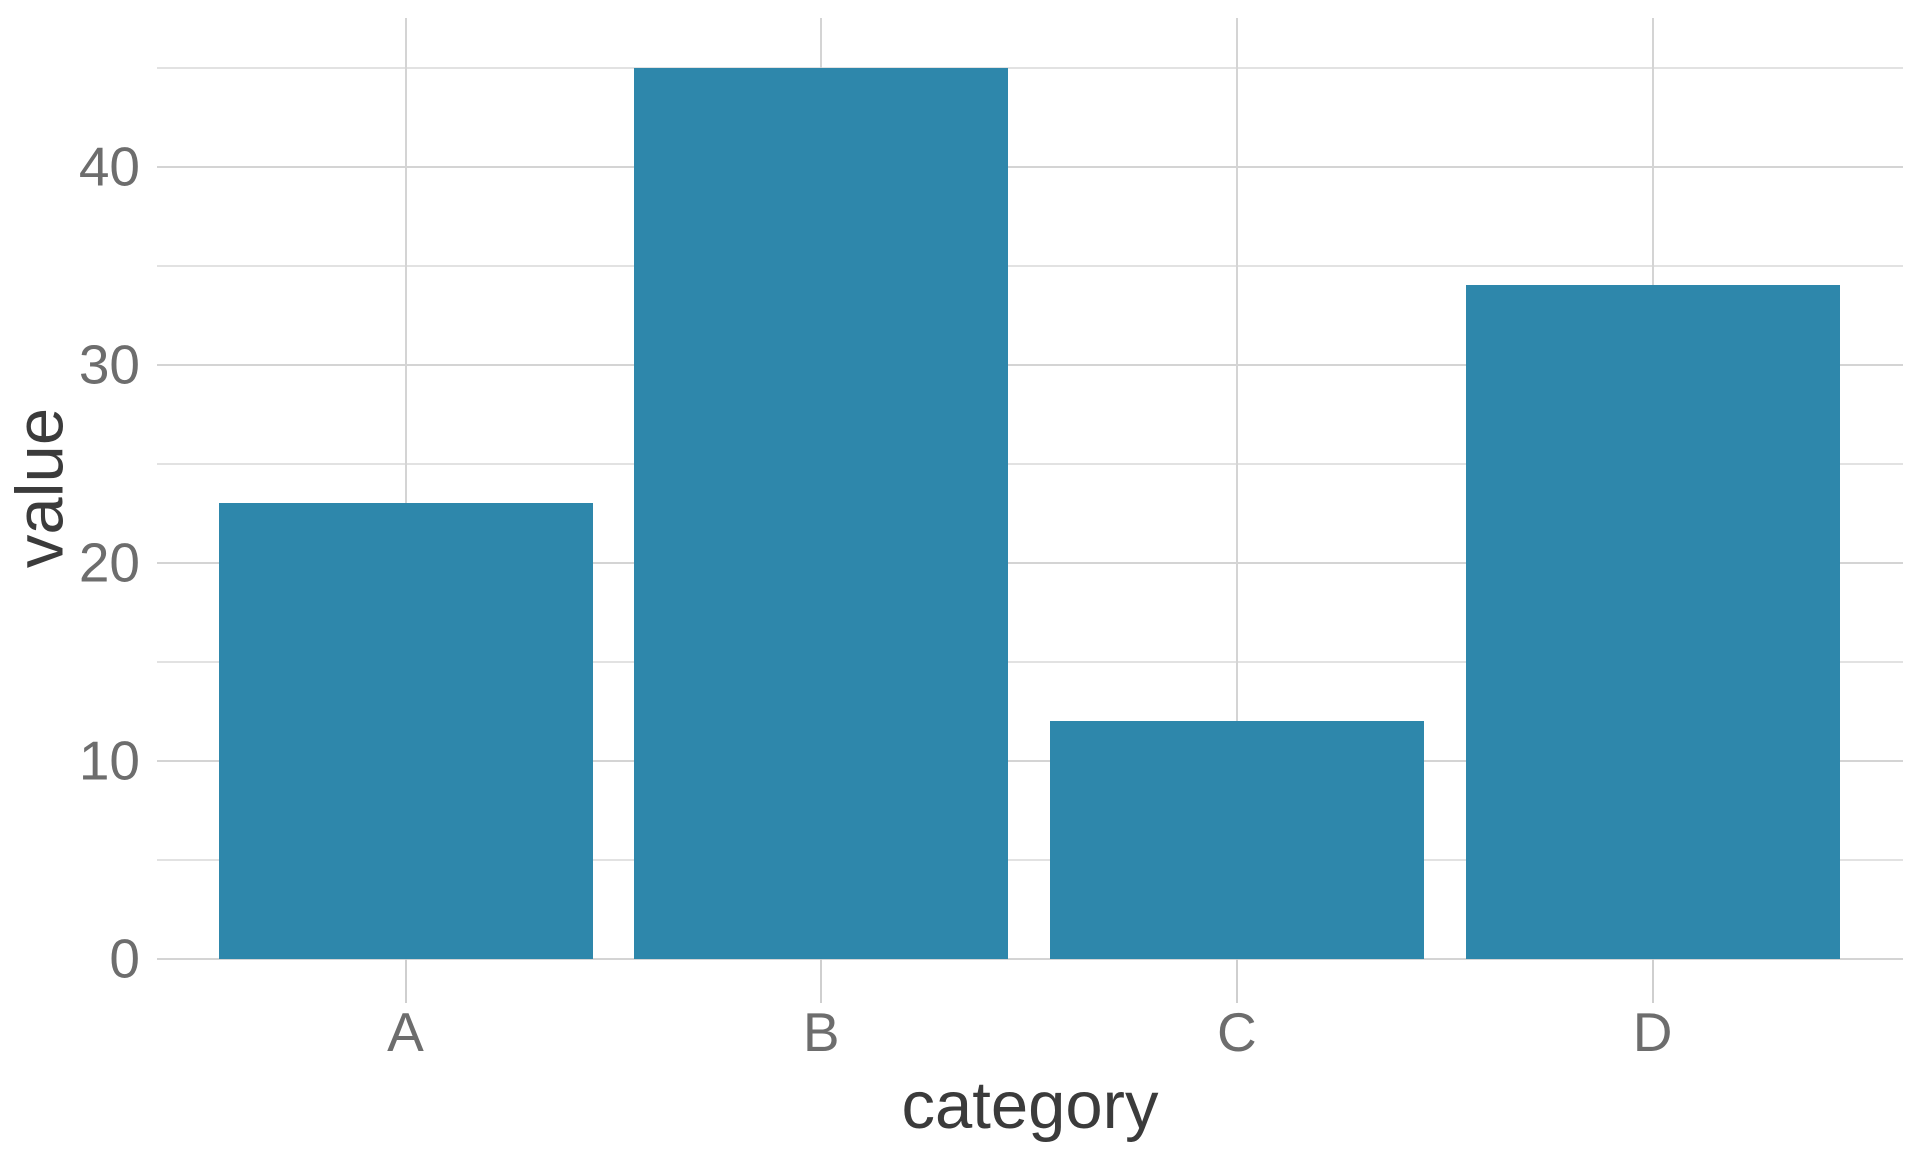 Image resolution: width=1920 pixels, height=1152 pixels. Describe the element at coordinates (821, 1032) in the screenshot. I see `x-tick-label: B` at that location.